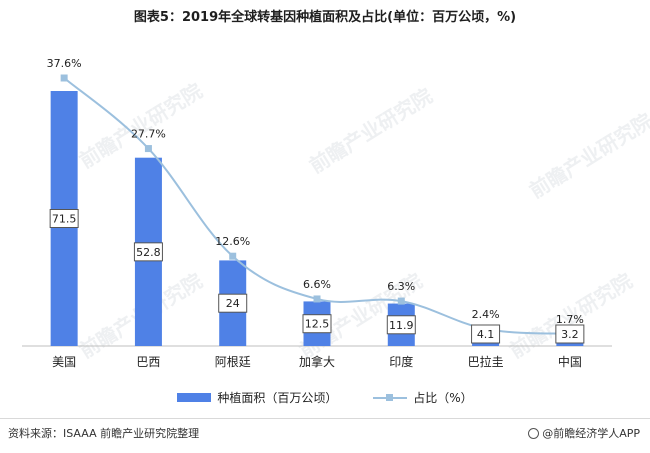 The width and height of the screenshot is (650, 453). I want to click on x-tick-label: 巴拉圭, so click(486, 361).